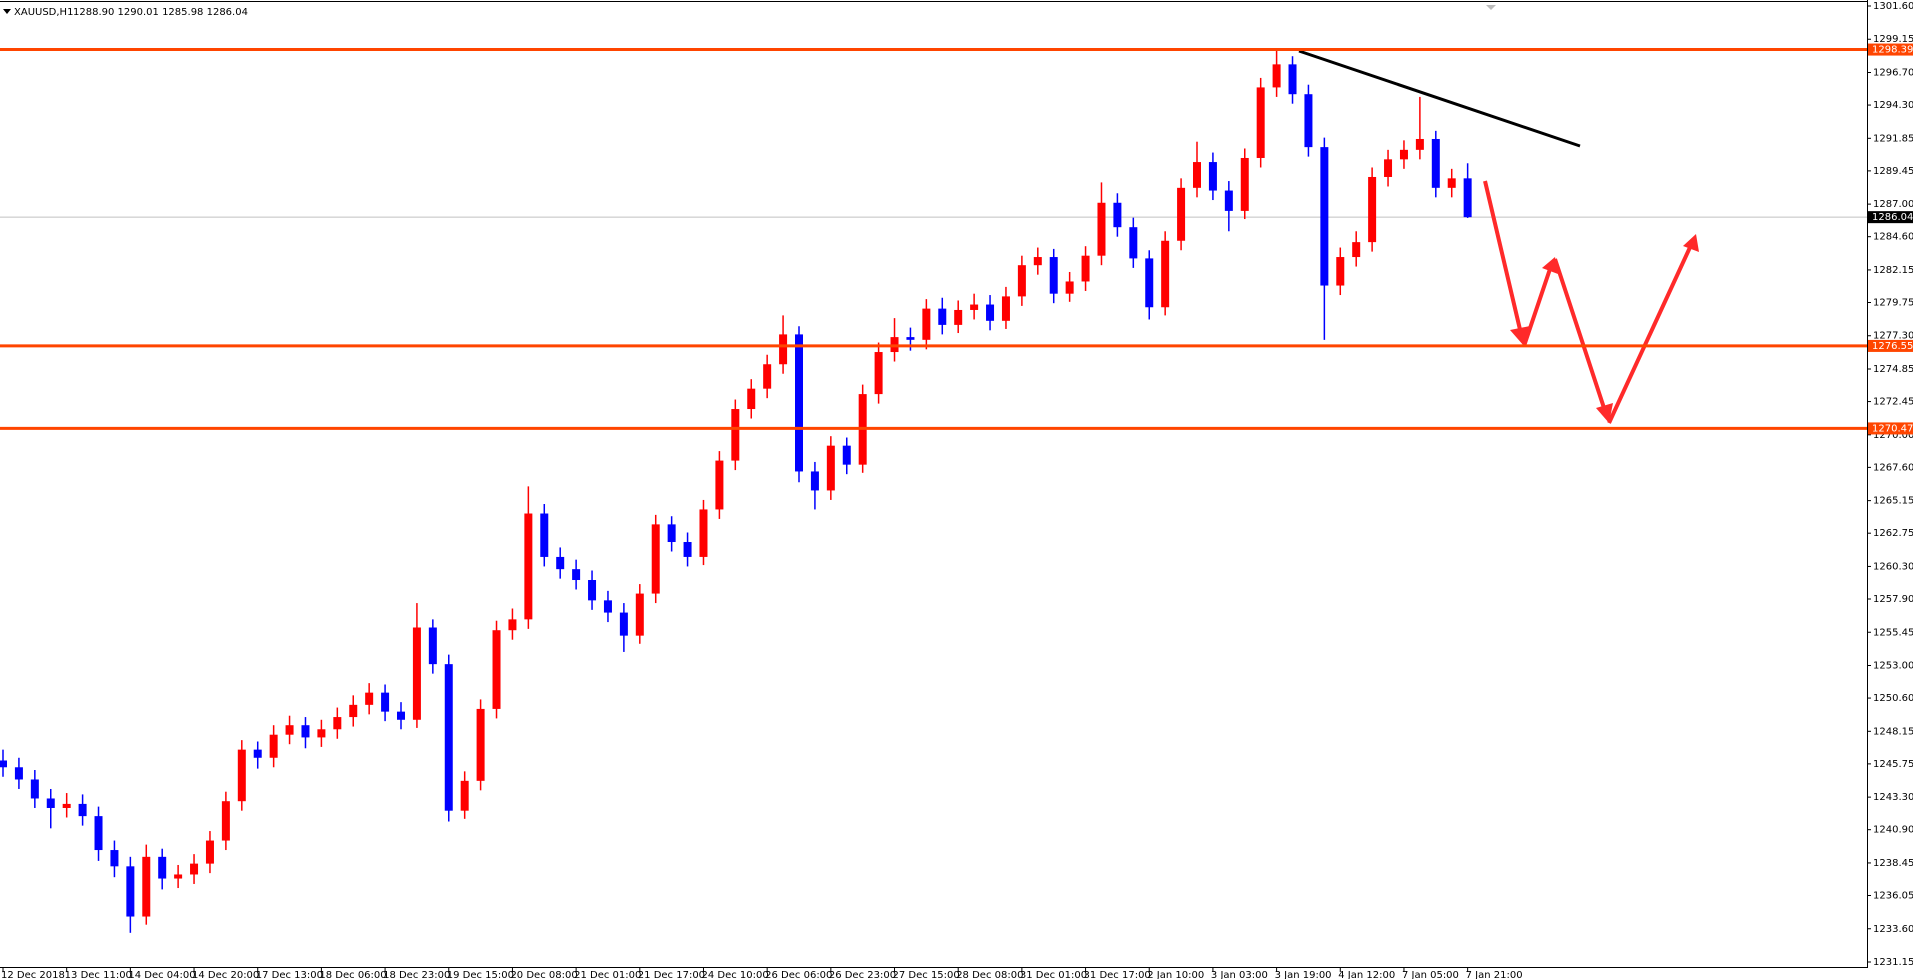 The height and width of the screenshot is (979, 1913). I want to click on x-tick-label: 13 Dec 11:00, so click(98, 974).